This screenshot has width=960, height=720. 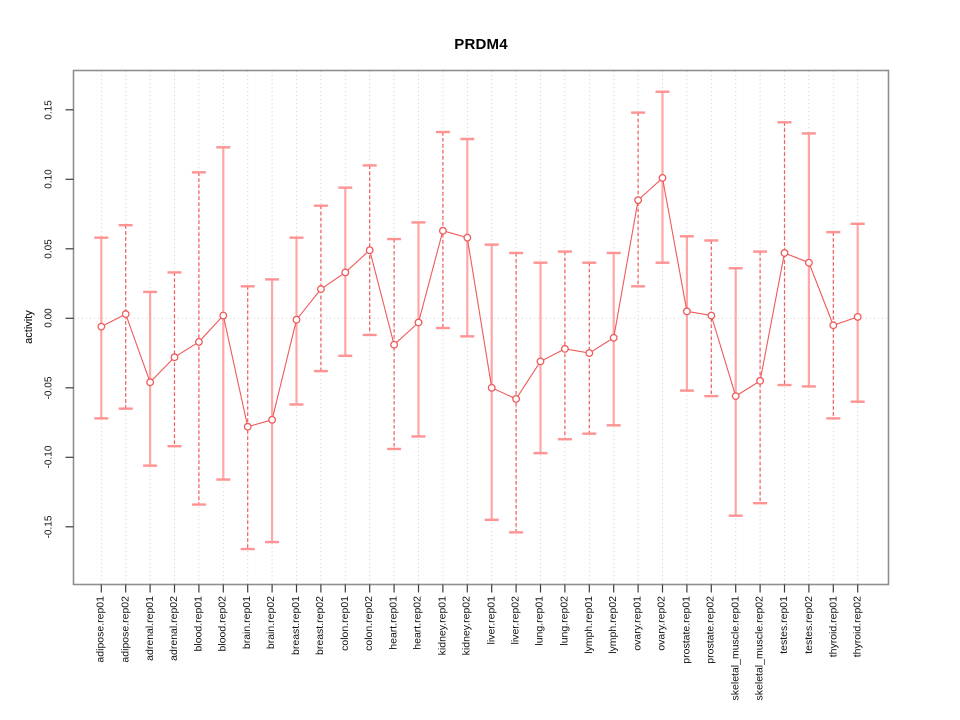 I want to click on x-tick-label: skeletal_muscle.rep01, so click(x=735, y=648).